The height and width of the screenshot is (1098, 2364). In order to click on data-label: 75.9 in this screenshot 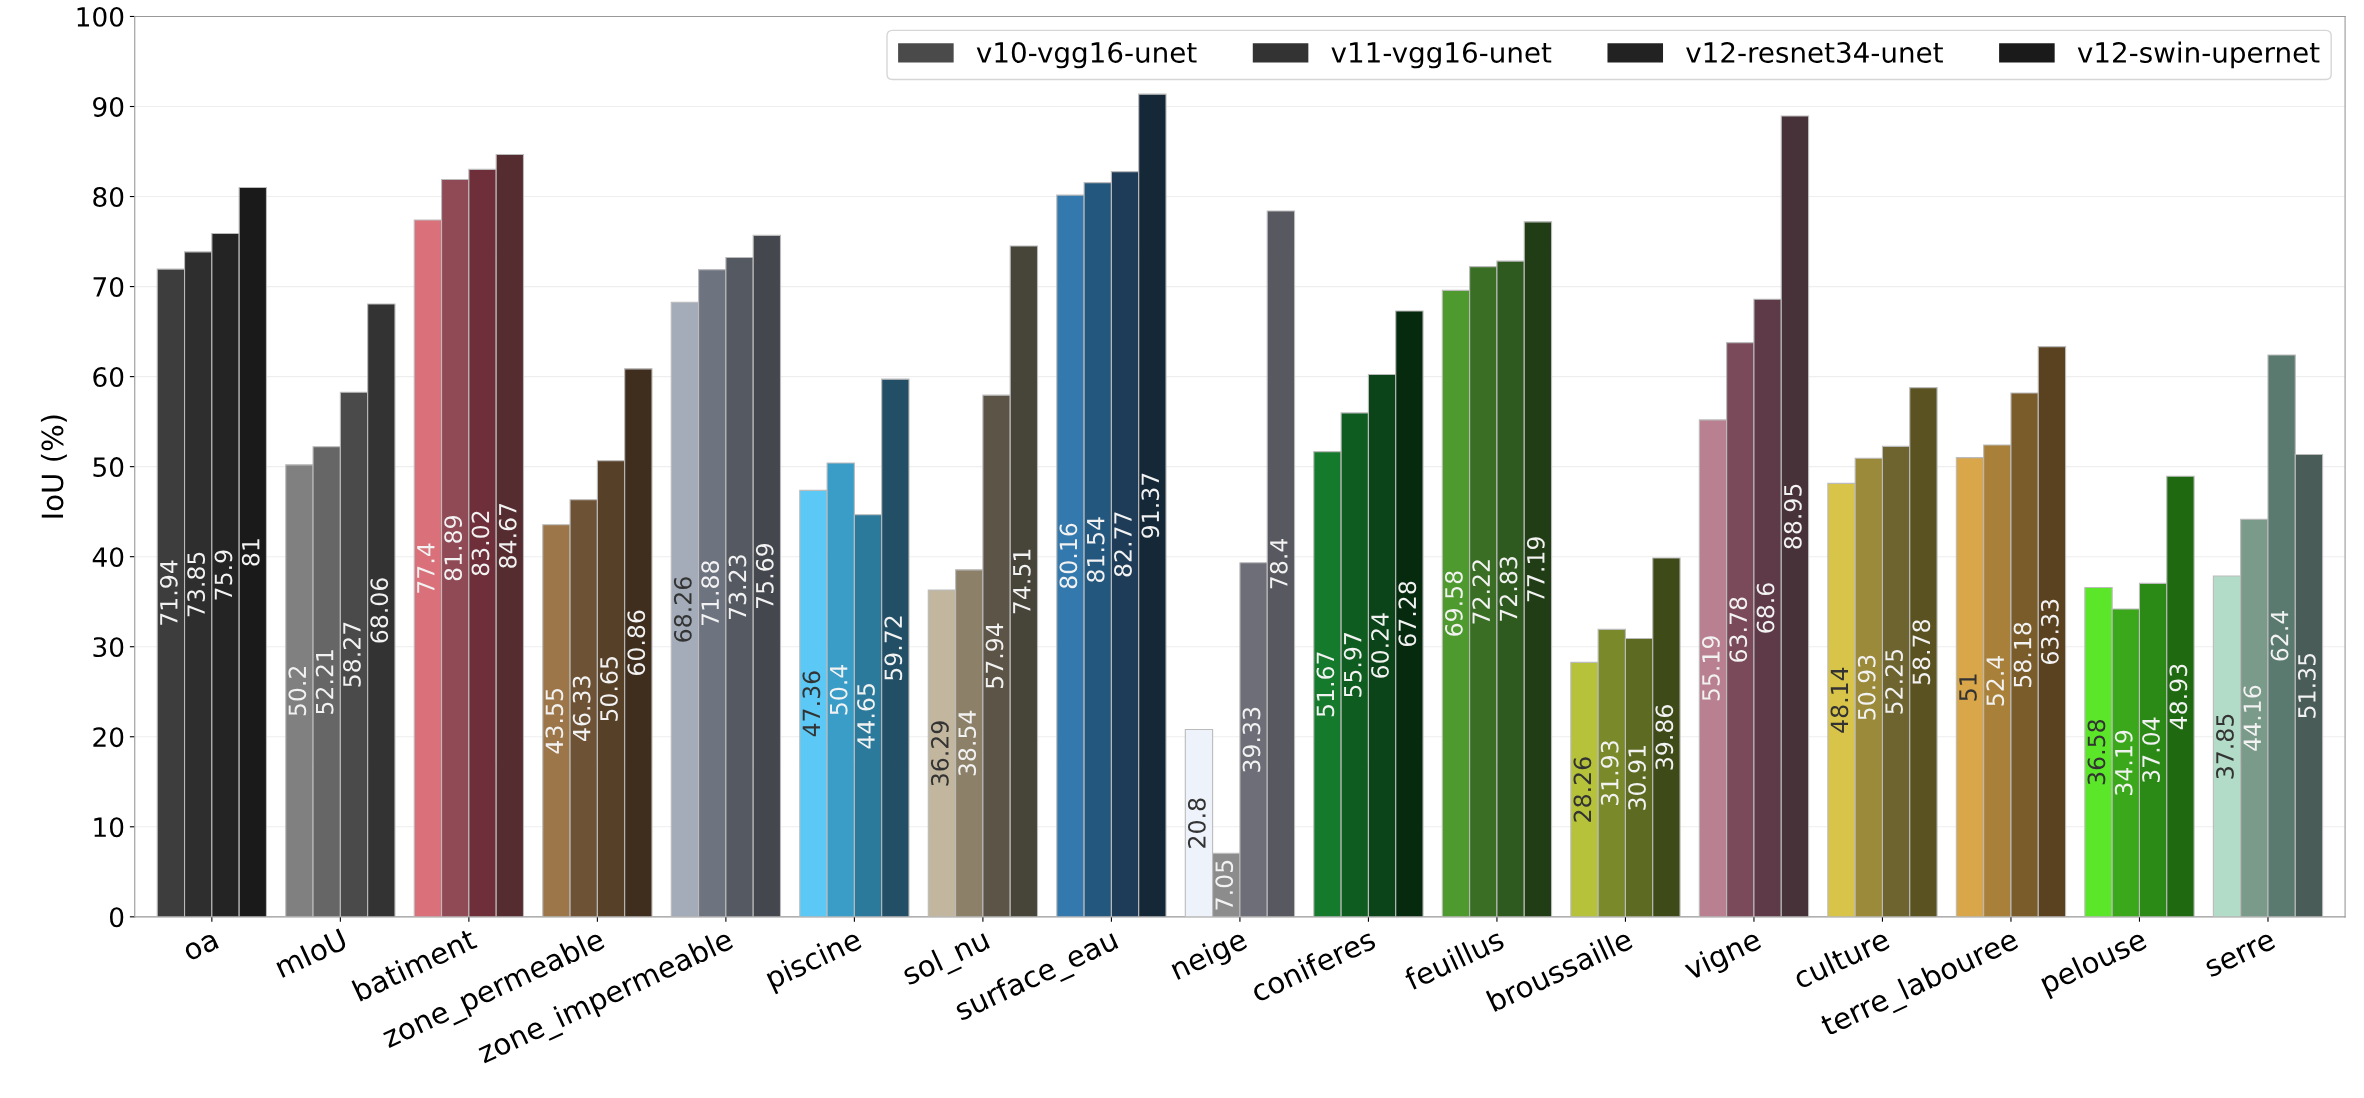, I will do `click(223, 575)`.